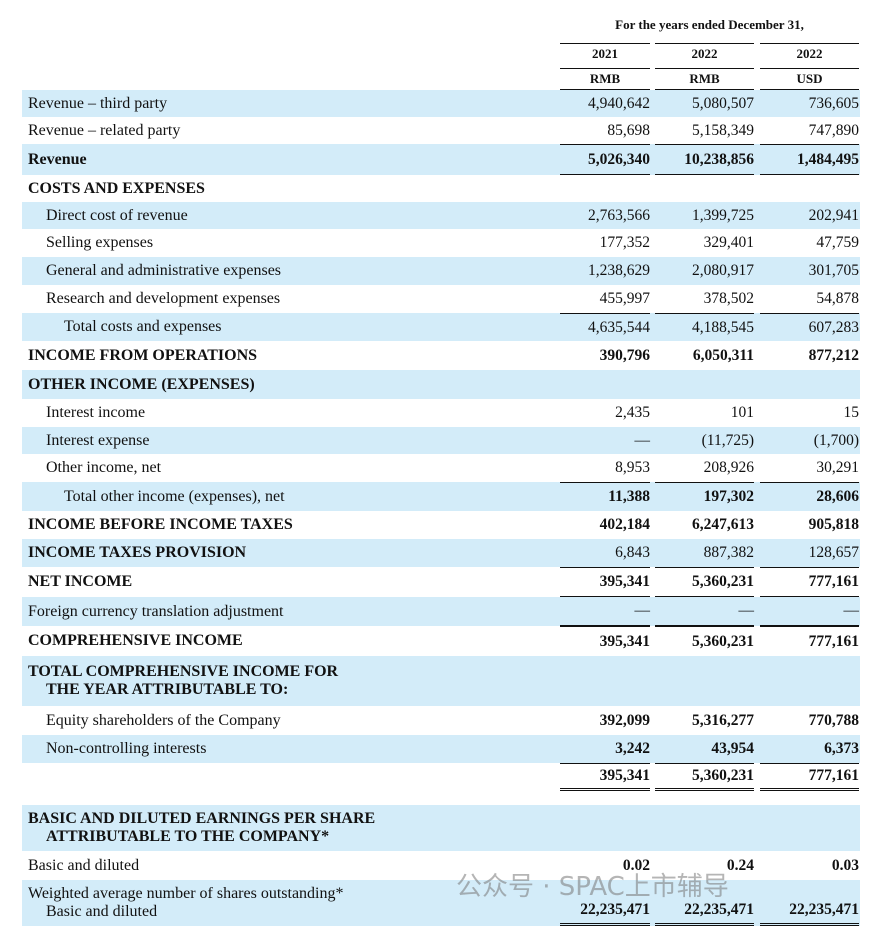  What do you see at coordinates (116, 188) in the screenshot?
I see `row-label: COSTS AND EXPENSES` at bounding box center [116, 188].